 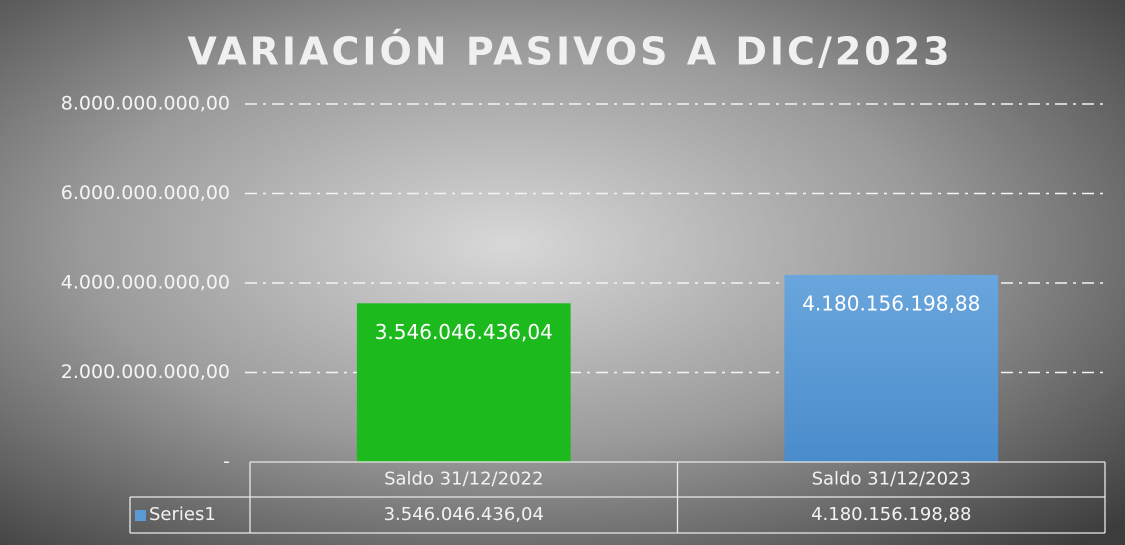 What do you see at coordinates (145, 193) in the screenshot?
I see `y-tick-label: 6.000.000.000,00` at bounding box center [145, 193].